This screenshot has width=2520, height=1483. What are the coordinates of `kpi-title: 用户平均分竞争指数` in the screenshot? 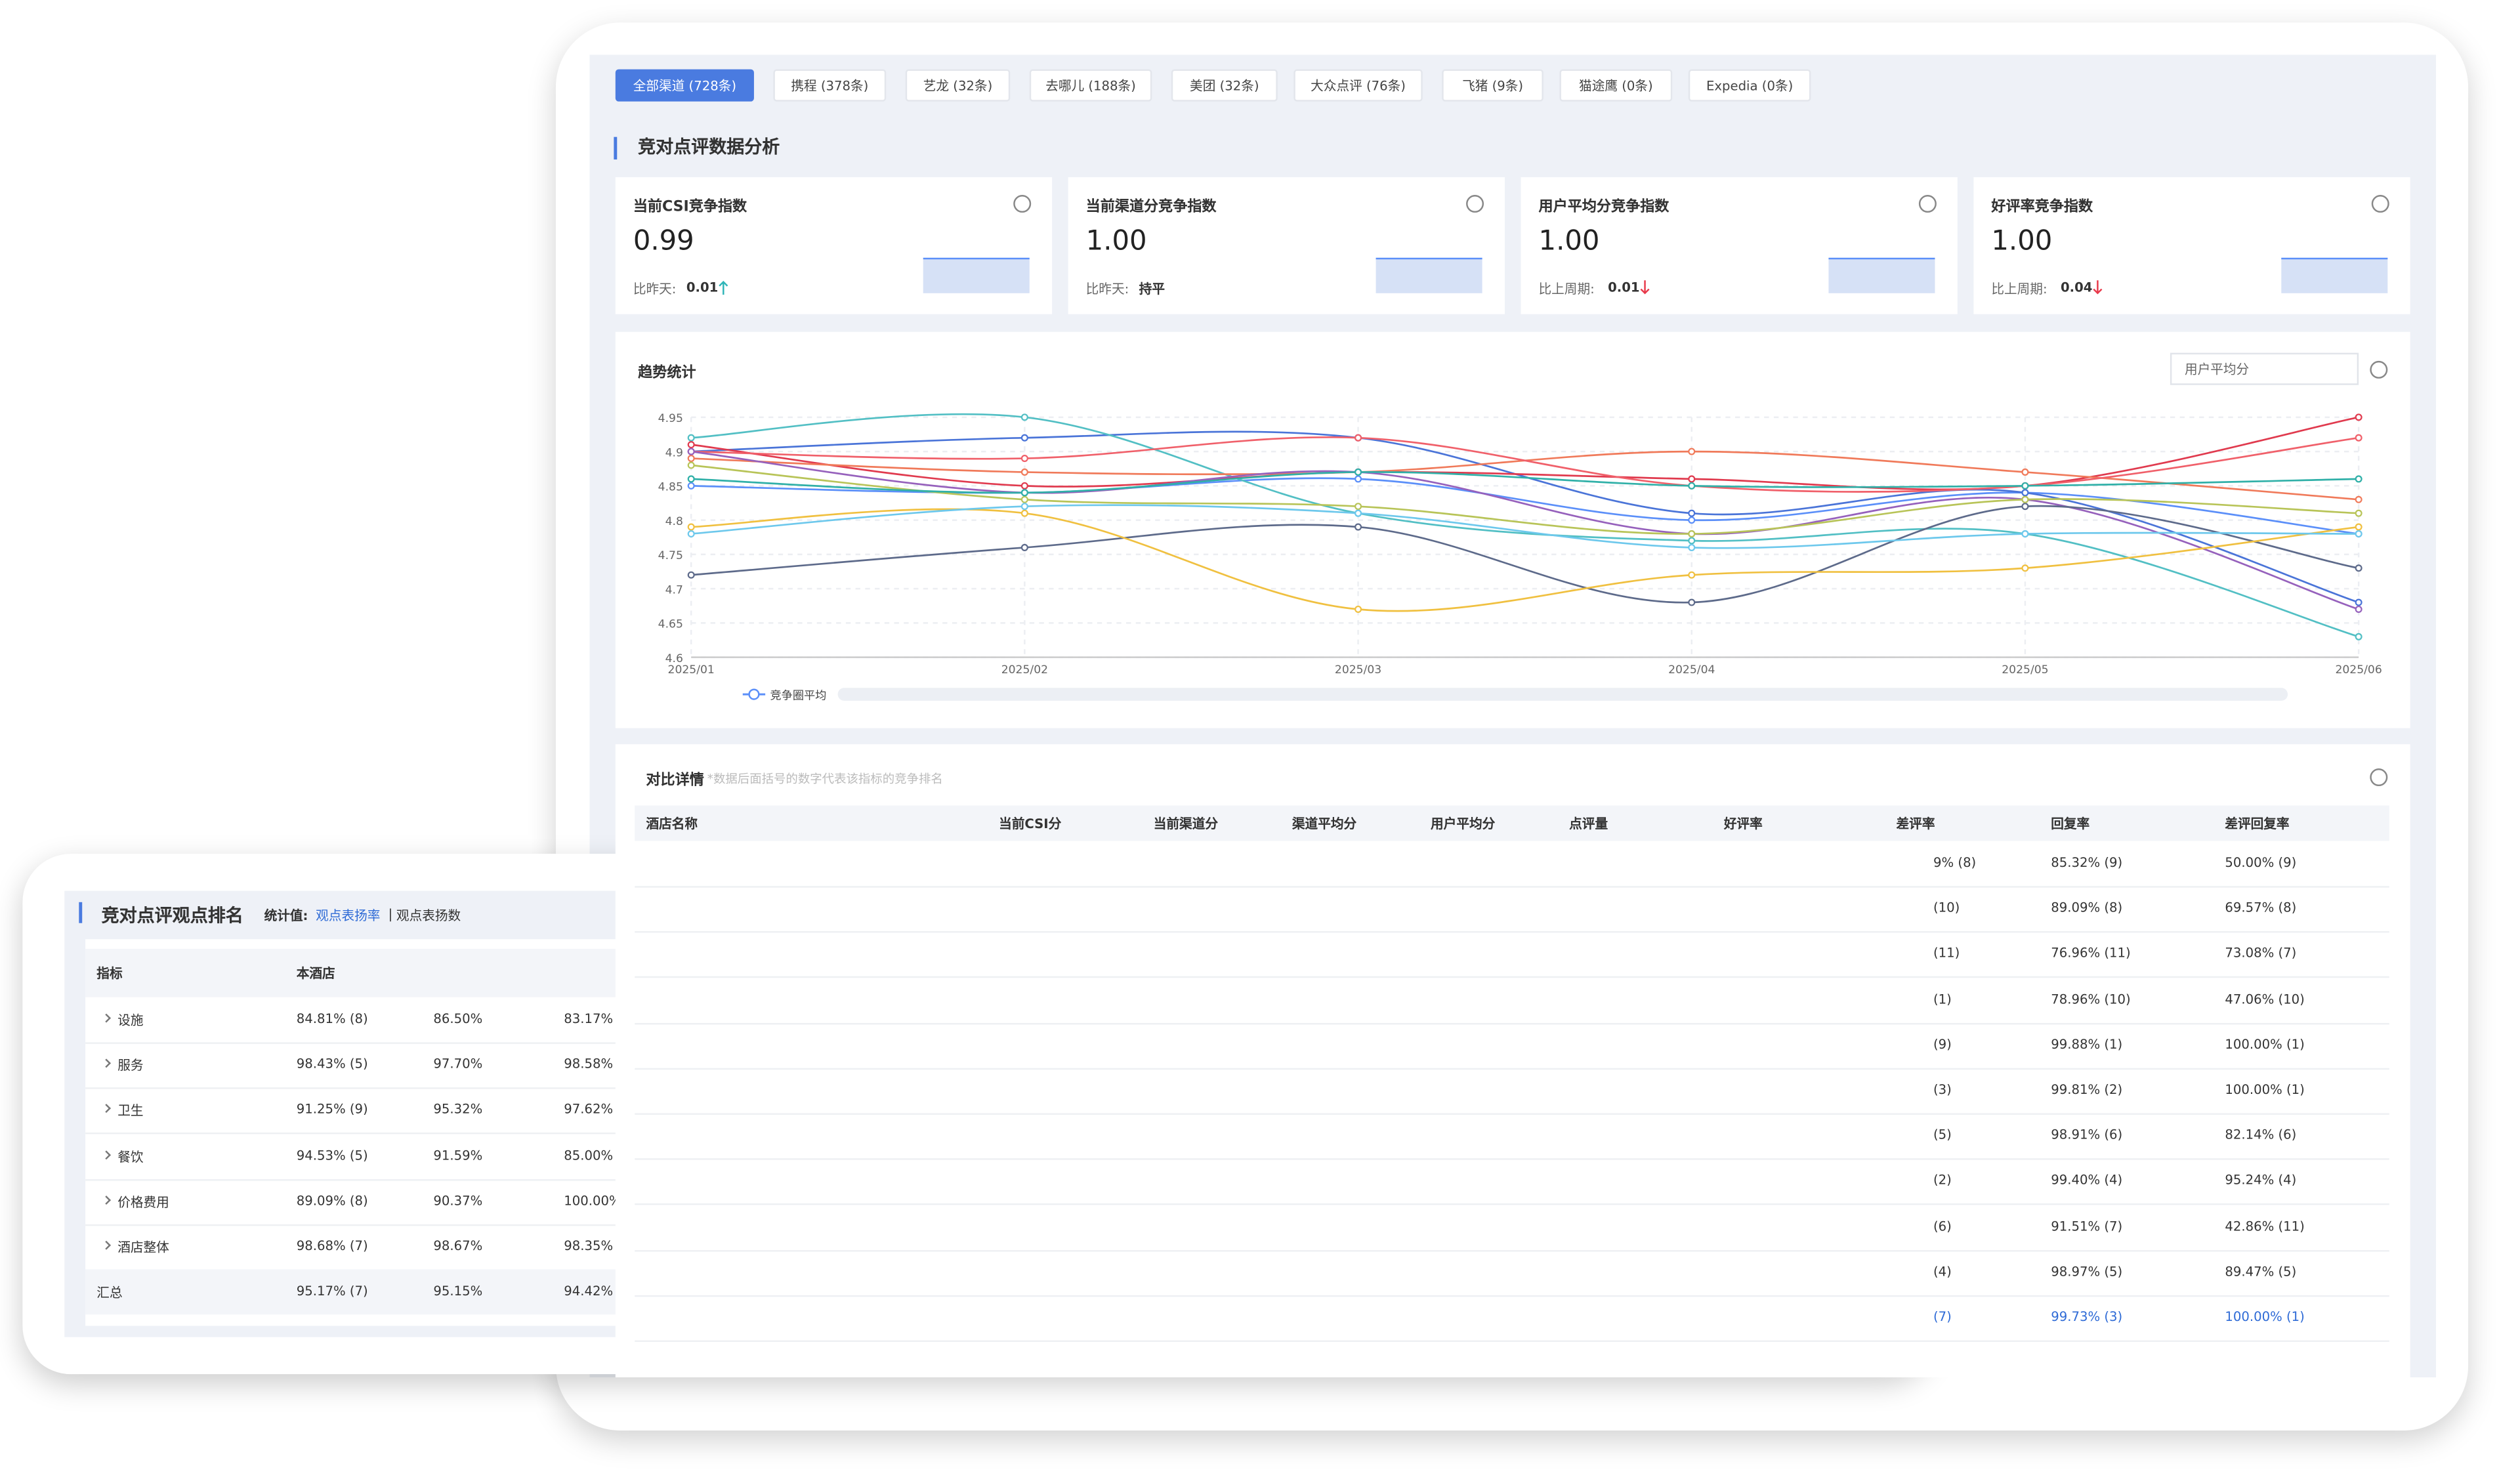 It's located at (1604, 207).